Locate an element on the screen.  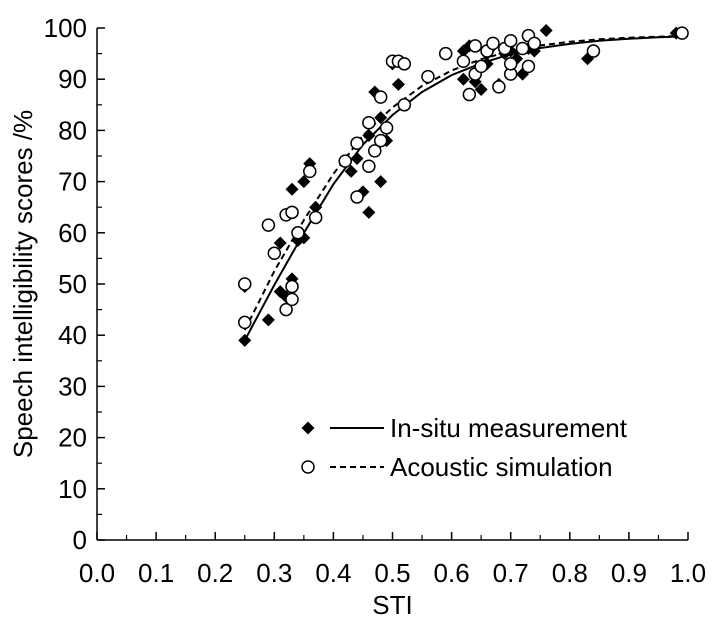
y-tick-label: 100 is located at coordinates (65, 28).